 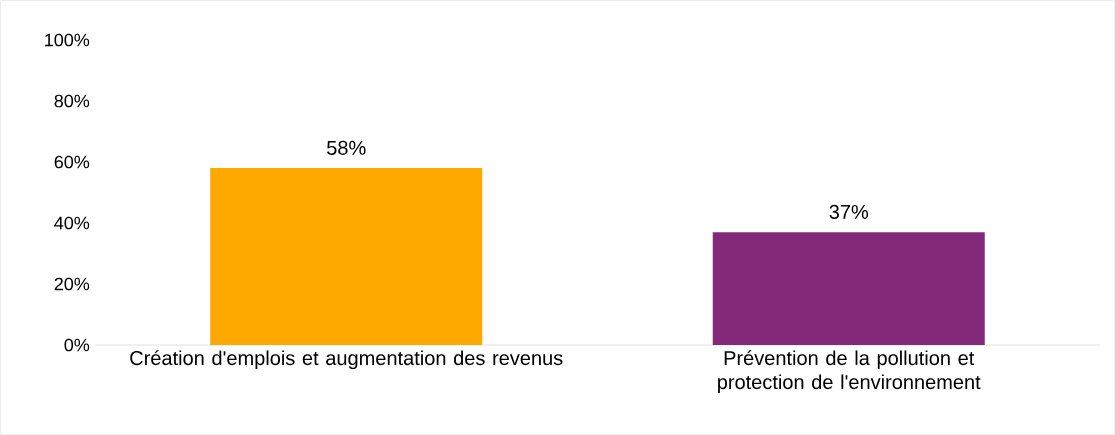 What do you see at coordinates (72, 223) in the screenshot?
I see `y-tick-label: 40%` at bounding box center [72, 223].